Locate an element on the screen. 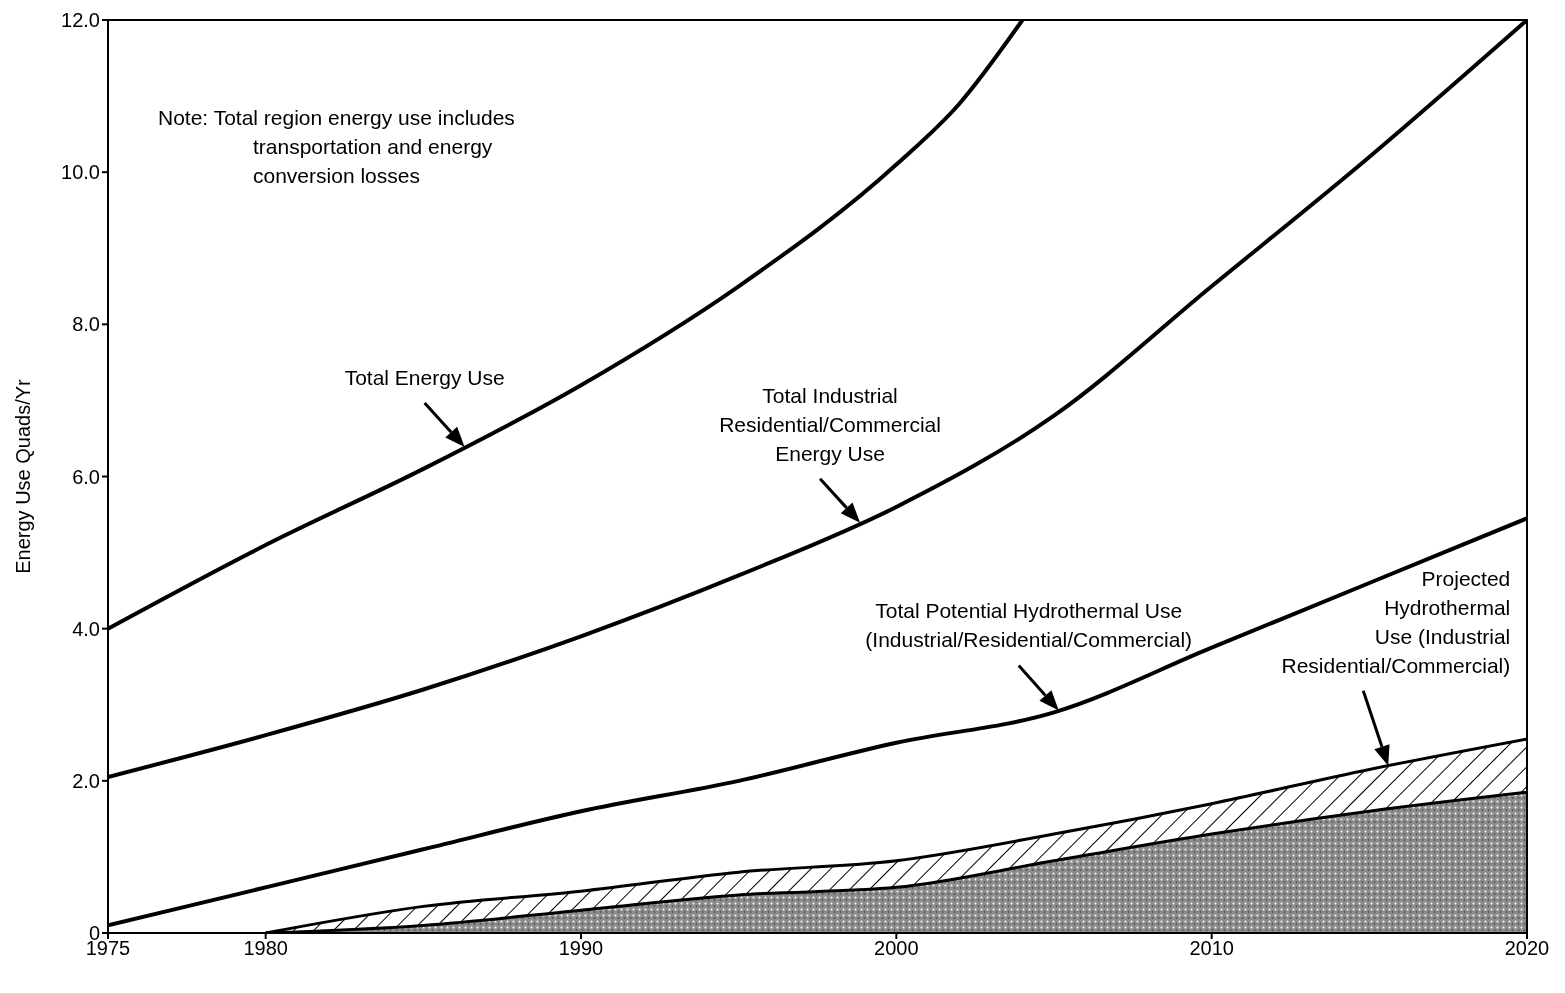 This screenshot has height=993, width=1565. y-tick-label: 4.0 is located at coordinates (86, 628).